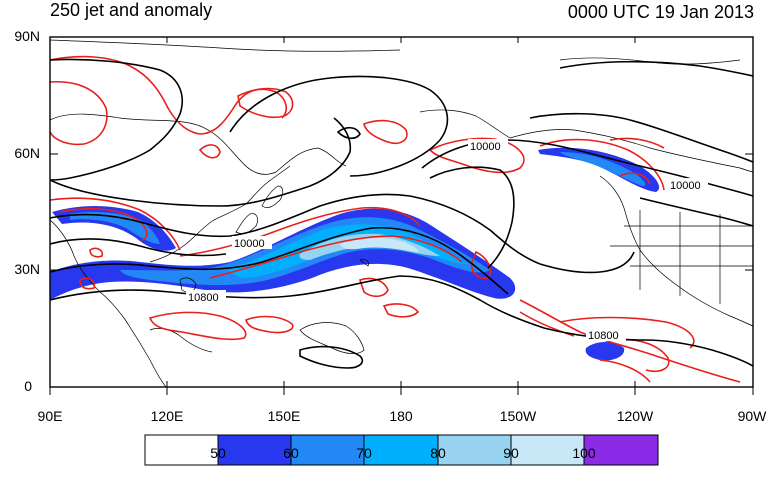 The image size is (768, 488). What do you see at coordinates (28, 386) in the screenshot?
I see `lat-label-eq: 0` at bounding box center [28, 386].